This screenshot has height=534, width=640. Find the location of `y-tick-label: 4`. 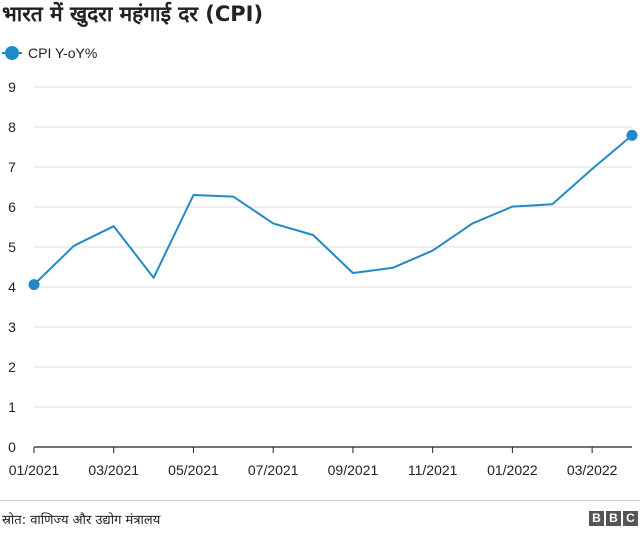

y-tick-label: 4 is located at coordinates (12, 287).